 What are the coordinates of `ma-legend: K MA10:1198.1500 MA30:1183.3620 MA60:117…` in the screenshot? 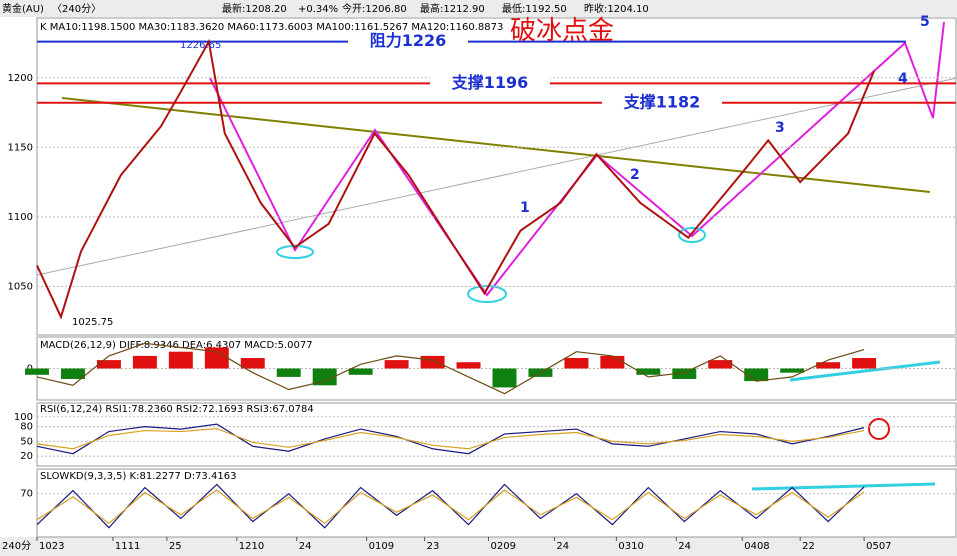 It's located at (271, 27).